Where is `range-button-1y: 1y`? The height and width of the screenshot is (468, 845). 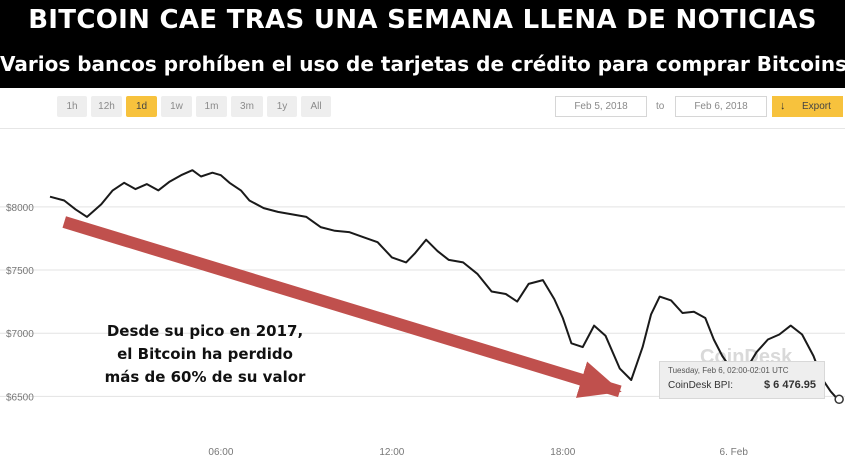 range-button-1y: 1y is located at coordinates (282, 106).